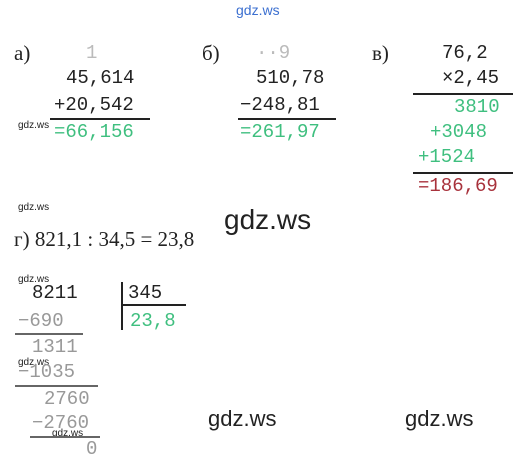 Image resolution: width=524 pixels, height=463 pixels. Describe the element at coordinates (94, 132) in the screenshot. I see `result: =66,156` at that location.